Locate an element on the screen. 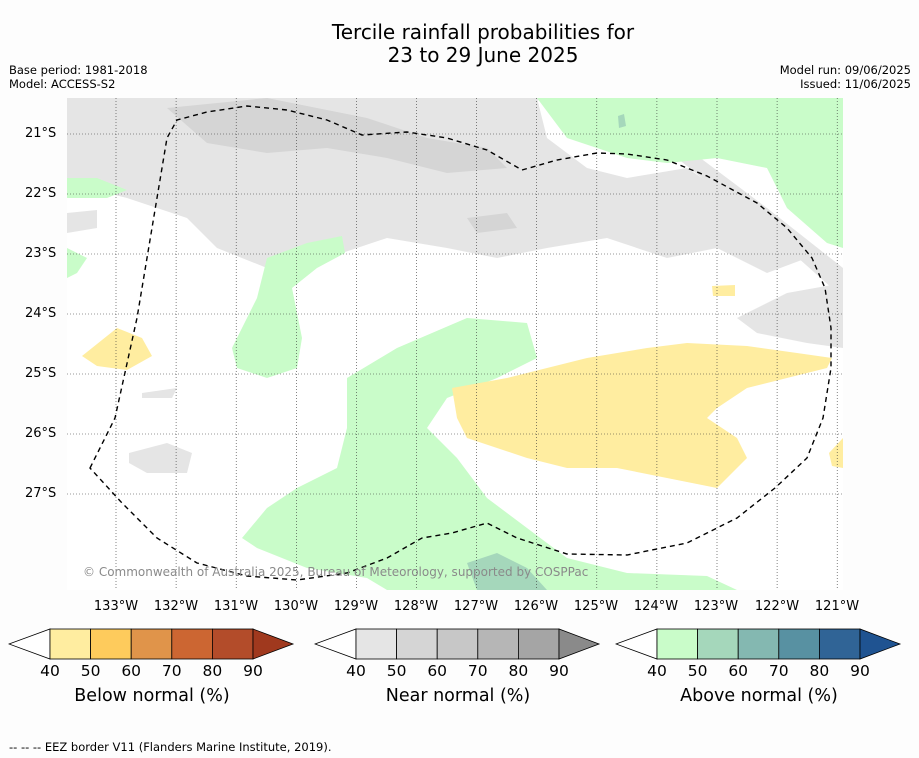 The image size is (919, 758). lon-label: 132°W is located at coordinates (176, 606).